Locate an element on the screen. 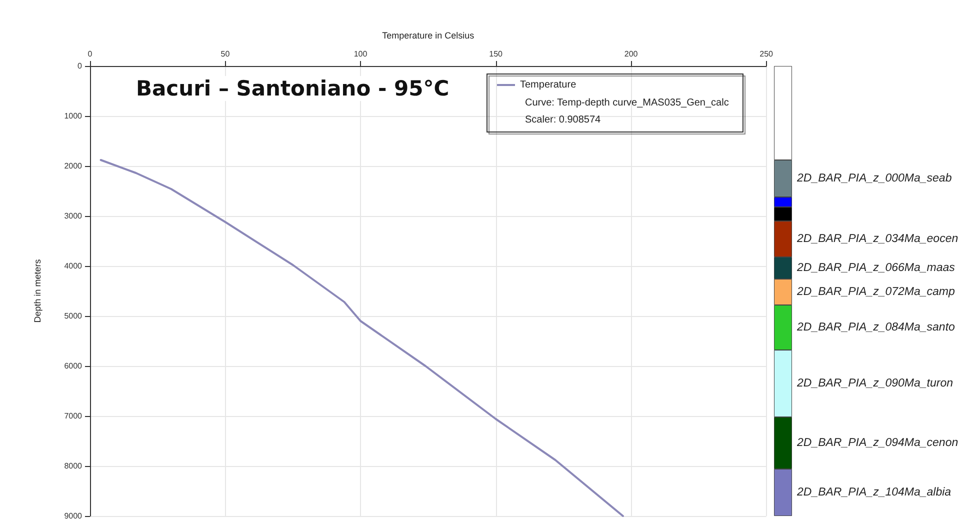 The height and width of the screenshot is (522, 979). y-tick-label: 1000 is located at coordinates (73, 116).